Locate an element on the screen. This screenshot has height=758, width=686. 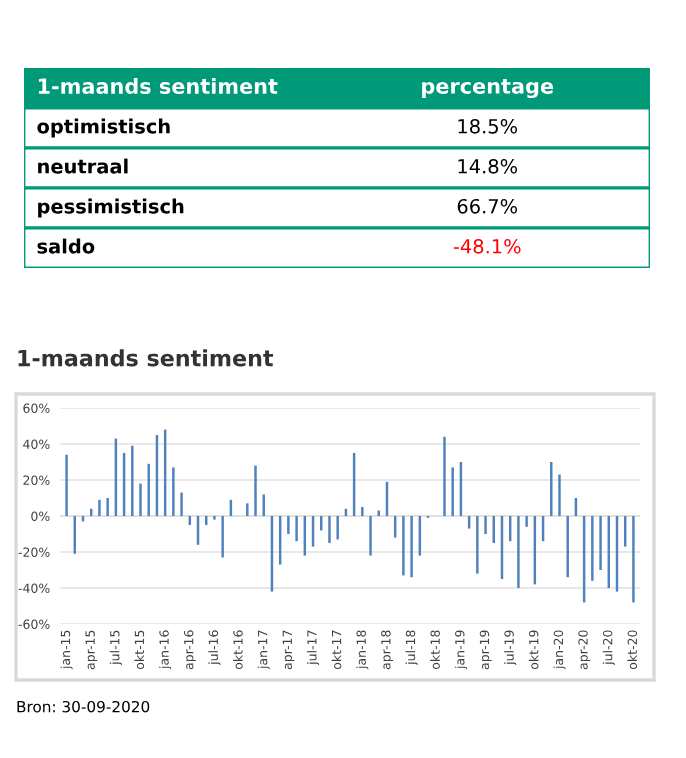
category-label: optimistisch is located at coordinates (103, 128).